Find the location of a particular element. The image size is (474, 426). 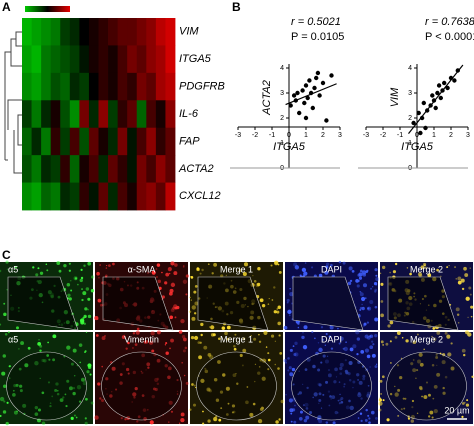

image-label: Merge 2 is located at coordinates (426, 339).